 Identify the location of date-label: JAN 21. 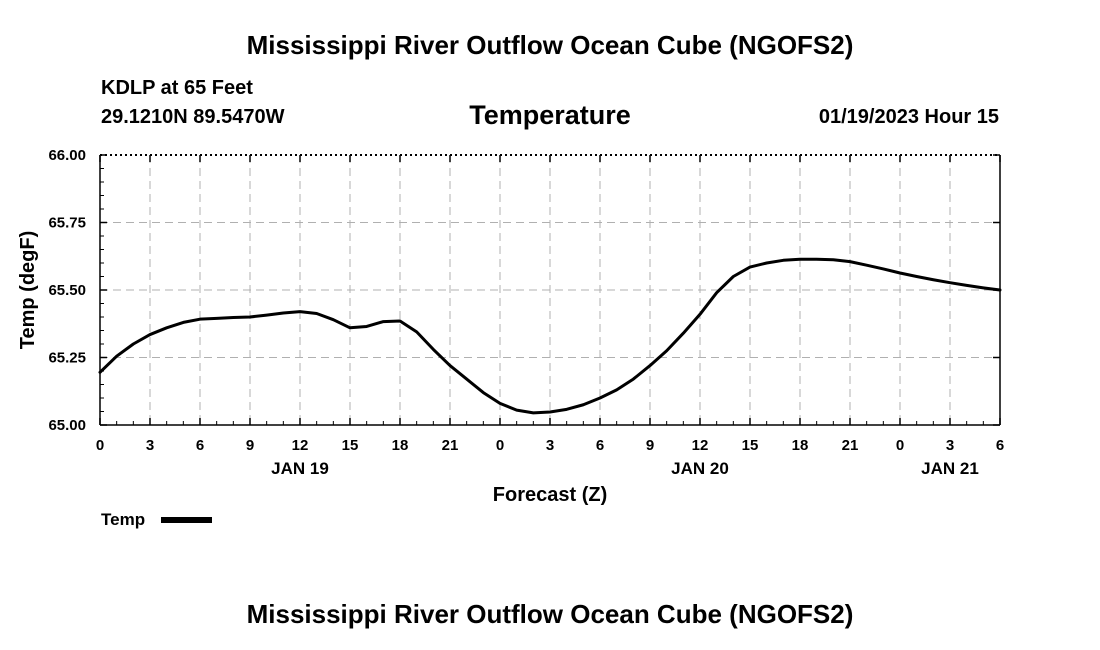
(950, 468).